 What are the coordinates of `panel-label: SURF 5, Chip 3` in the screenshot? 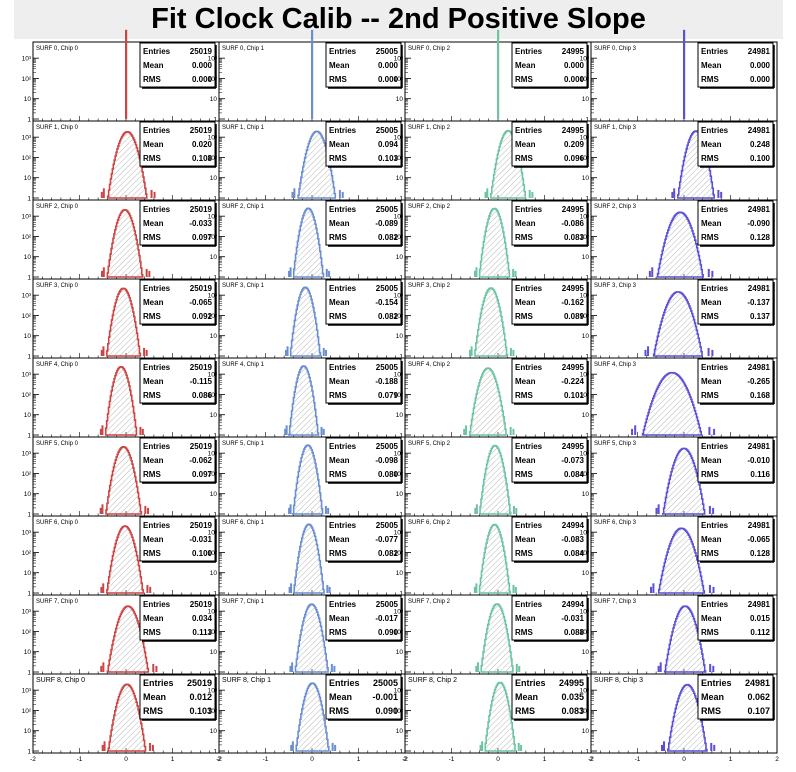 It's located at (615, 444).